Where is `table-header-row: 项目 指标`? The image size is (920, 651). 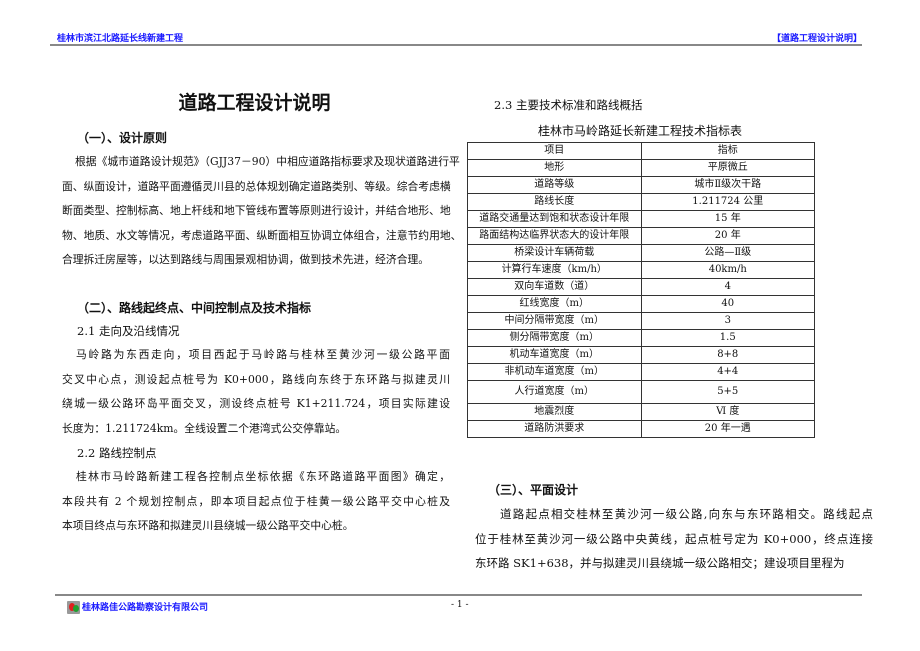
table-header-row: 项目 指标 is located at coordinates (641, 151).